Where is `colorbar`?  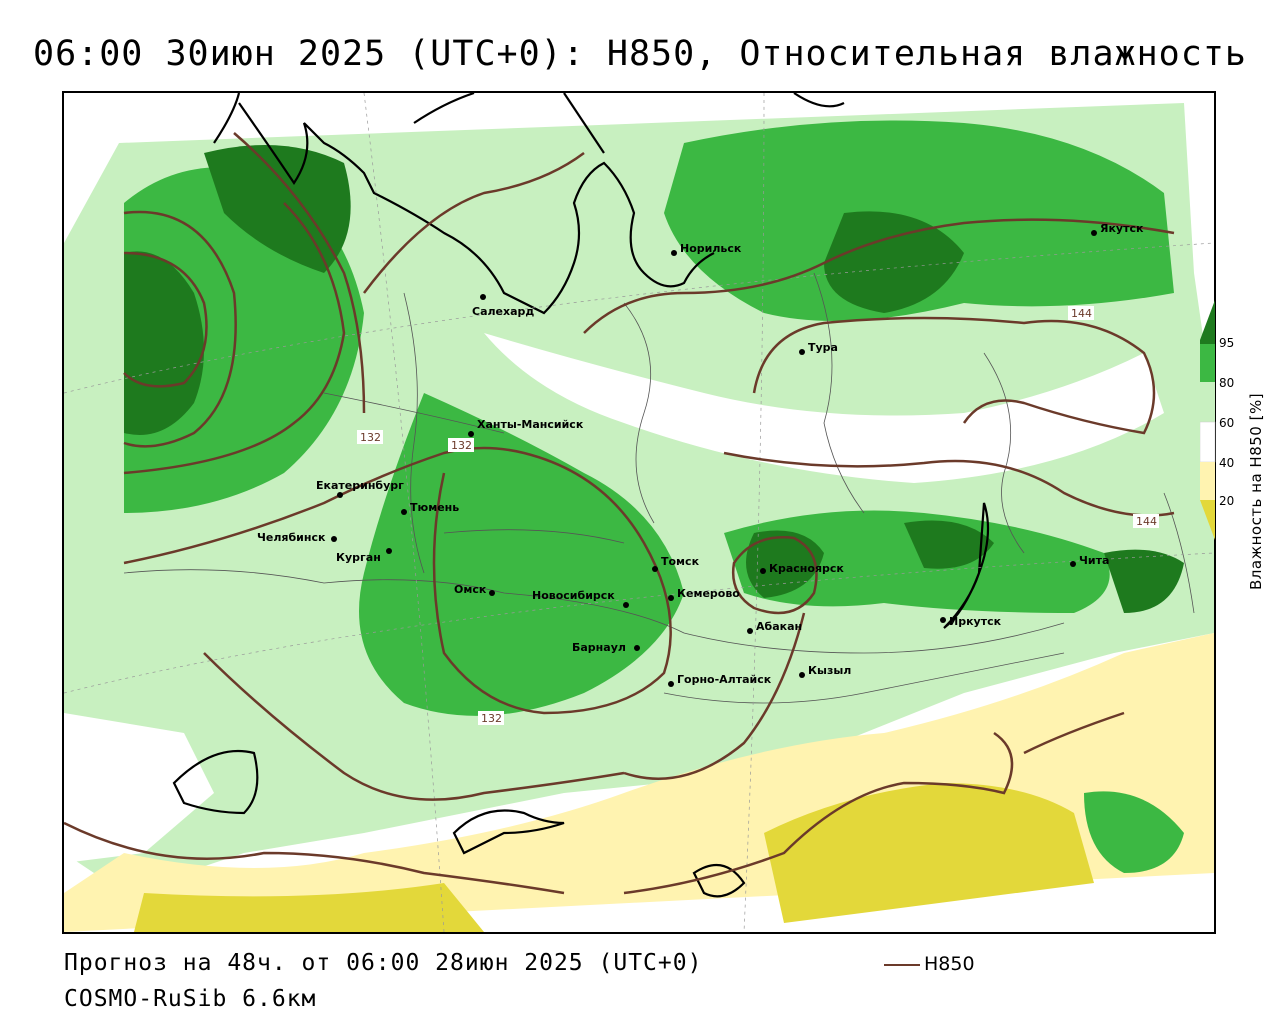 colorbar is located at coordinates (1240, 450).